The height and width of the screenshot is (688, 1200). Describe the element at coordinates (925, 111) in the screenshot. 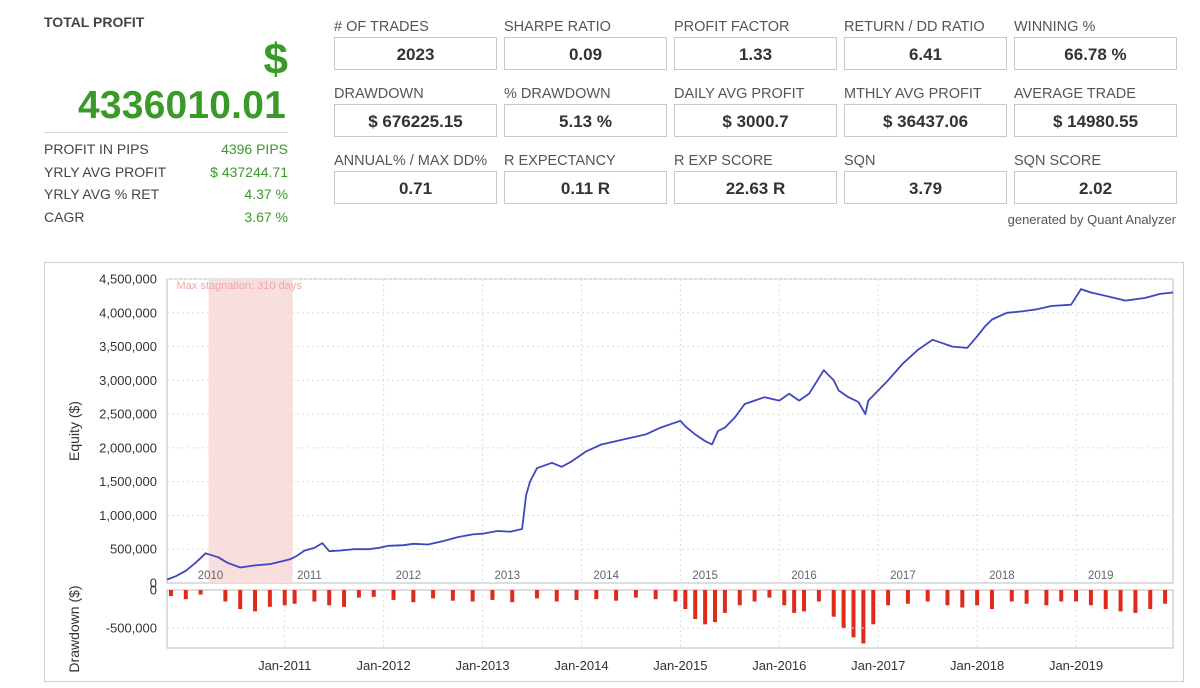

I see `stat-mthly-avg-profit: MTHLY AVG PROFIT $ 36437.06` at that location.